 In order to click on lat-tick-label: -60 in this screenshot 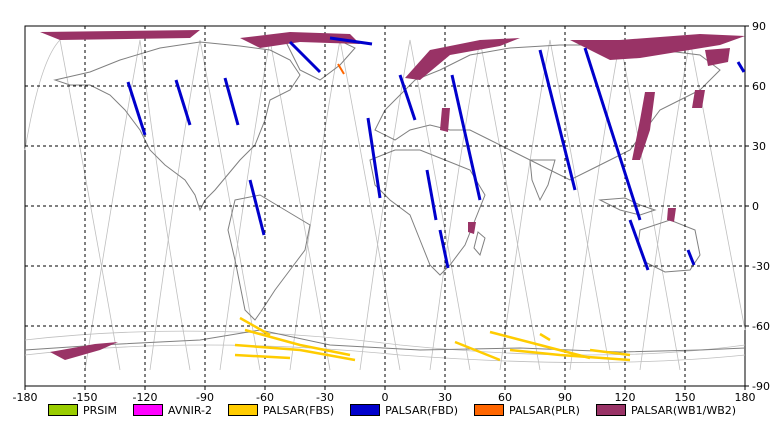, I will do `click(761, 326)`.